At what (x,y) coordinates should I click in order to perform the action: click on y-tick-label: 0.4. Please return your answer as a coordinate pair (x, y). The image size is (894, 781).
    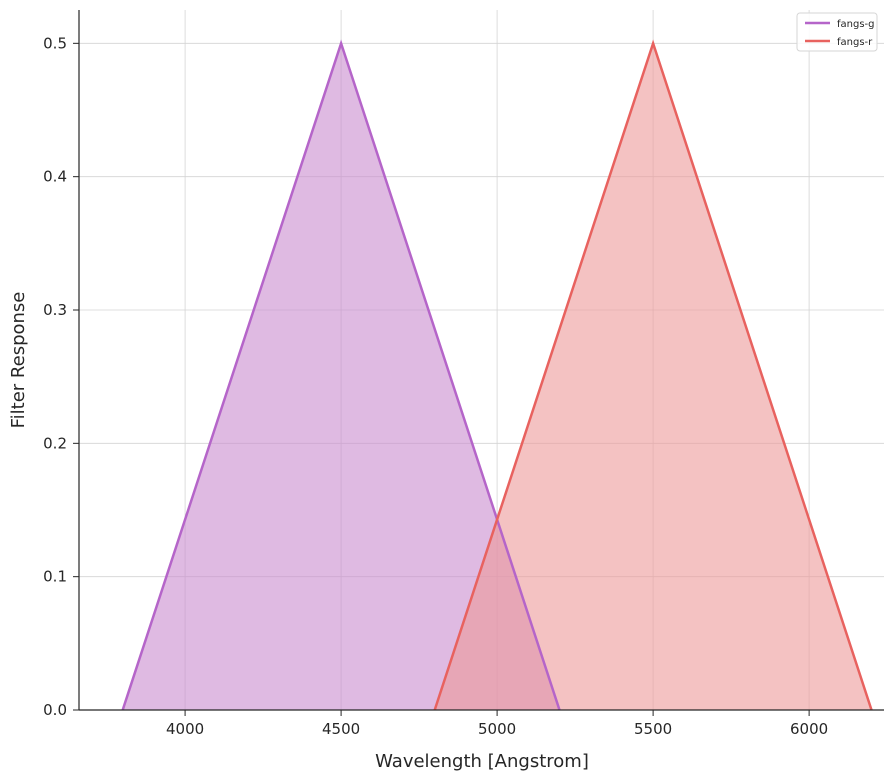
    Looking at the image, I should click on (55, 177).